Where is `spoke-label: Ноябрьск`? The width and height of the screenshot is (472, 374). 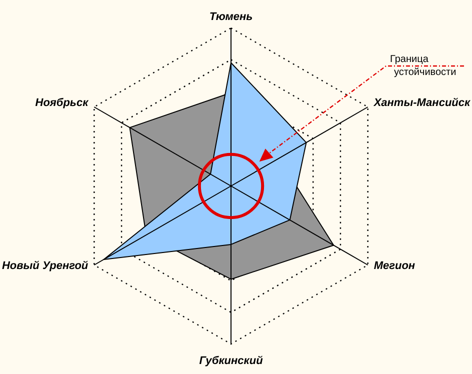
spoke-label: Ноябрьск is located at coordinates (62, 103).